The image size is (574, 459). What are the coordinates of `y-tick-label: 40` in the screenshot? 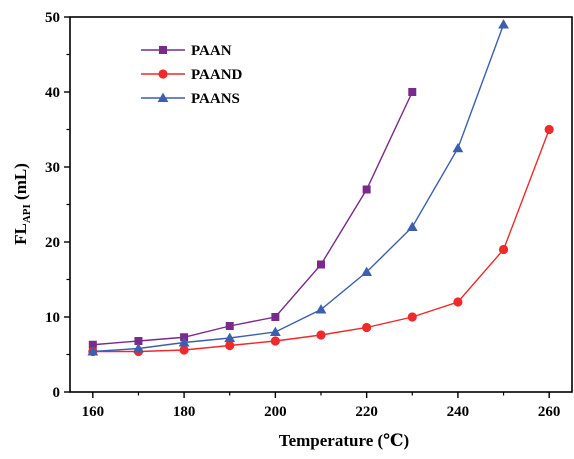 It's located at (52, 93).